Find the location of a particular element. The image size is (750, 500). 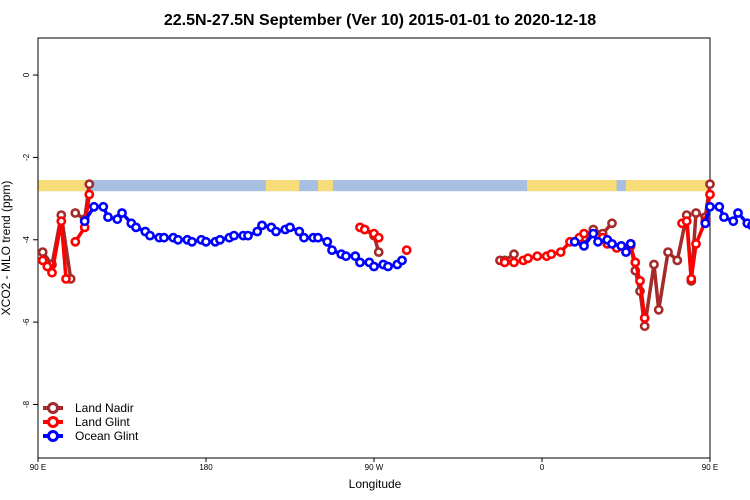

legend-label-ocean-glint: Ocean Glint is located at coordinates (107, 436).